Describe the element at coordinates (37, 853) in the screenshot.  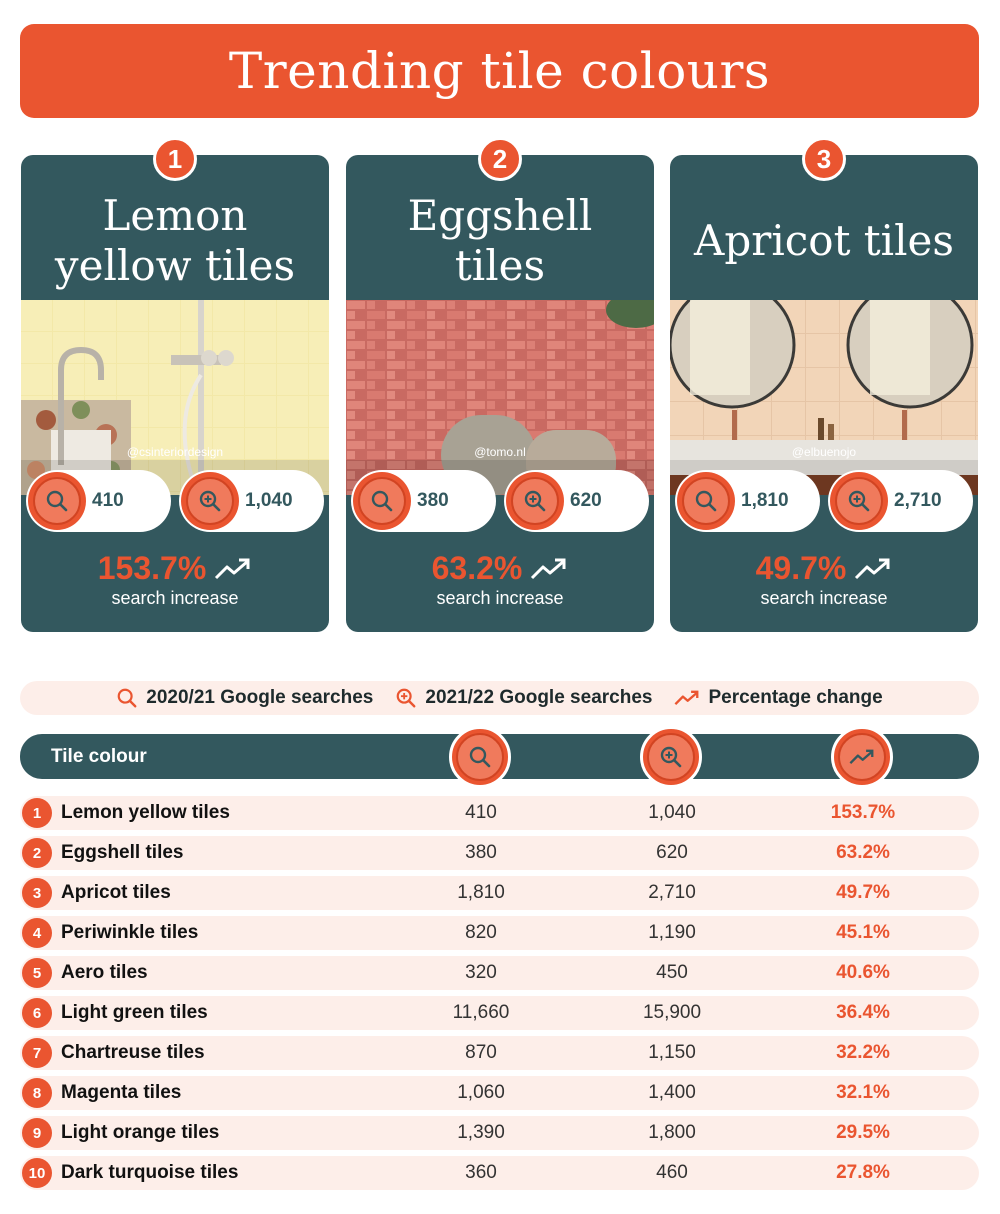
I see `rank-badge: 2` at that location.